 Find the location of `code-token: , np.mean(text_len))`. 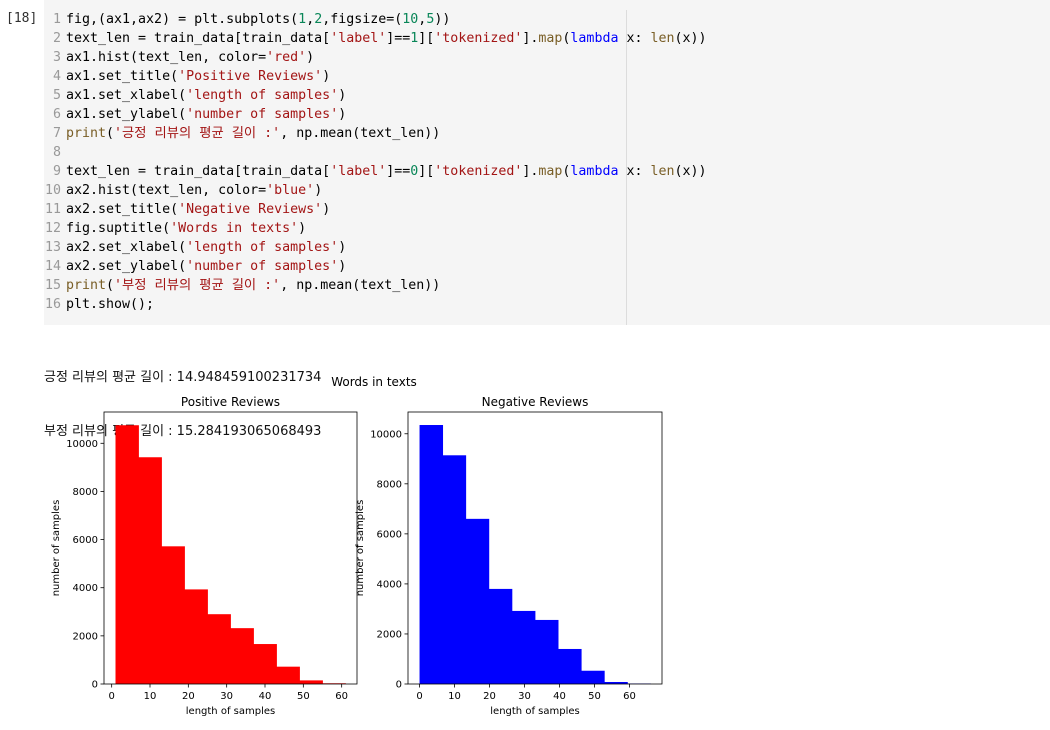

code-token: , np.mean(text_len)) is located at coordinates (360, 133).